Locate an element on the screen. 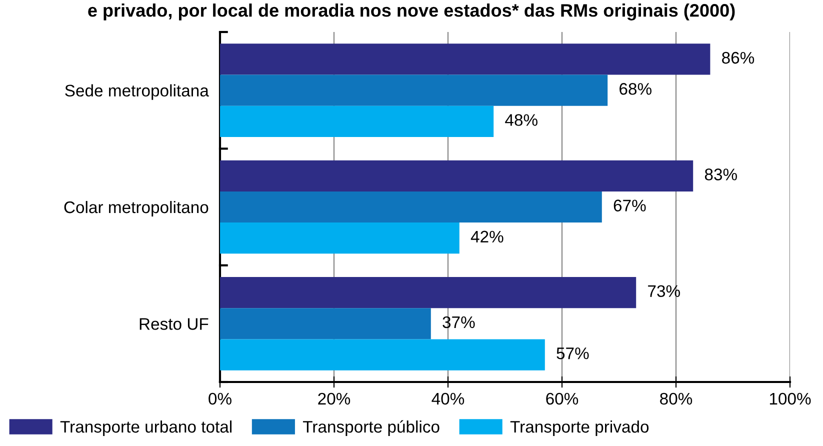 Image resolution: width=823 pixels, height=446 pixels. y-tick-label: Sede metropolitana is located at coordinates (137, 92).